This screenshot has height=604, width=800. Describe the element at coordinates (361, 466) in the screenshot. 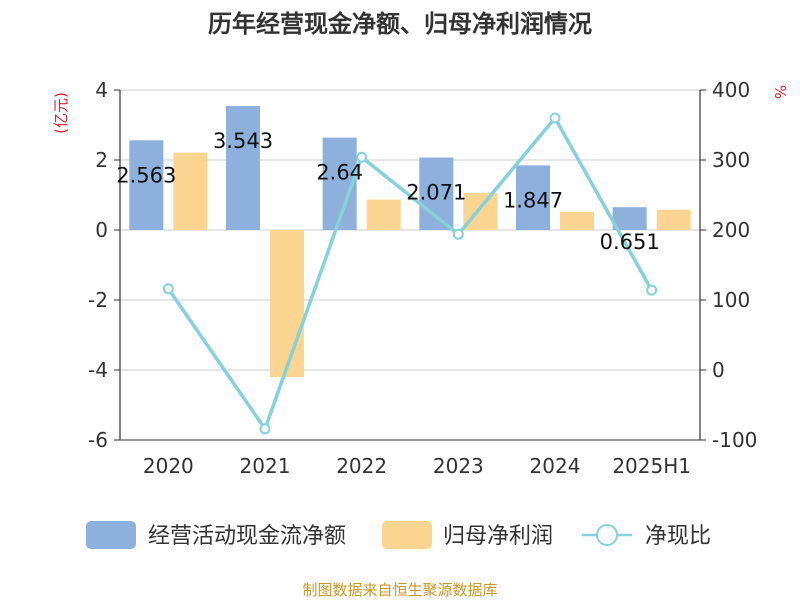

I see `x-tick-label: 2022` at that location.